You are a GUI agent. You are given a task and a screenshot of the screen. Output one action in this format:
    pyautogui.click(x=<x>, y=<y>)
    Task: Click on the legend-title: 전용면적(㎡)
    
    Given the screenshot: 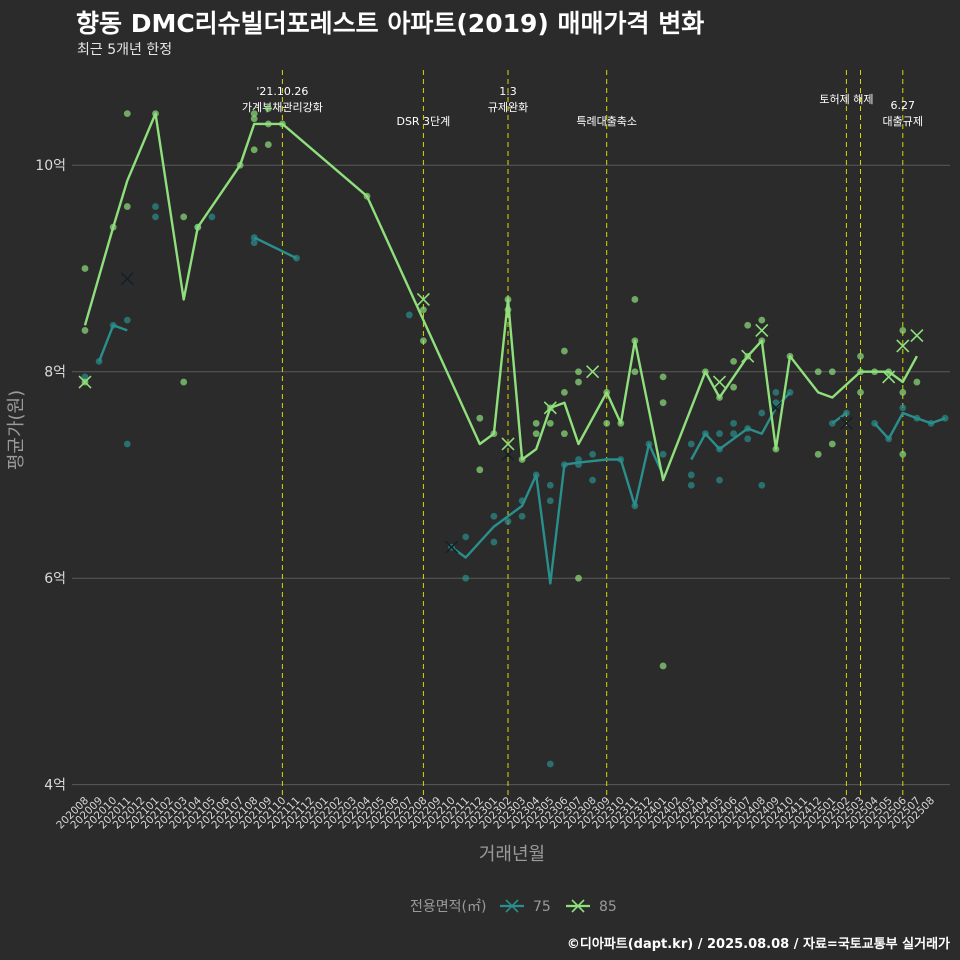 What is the action you would take?
    pyautogui.click(x=448, y=907)
    